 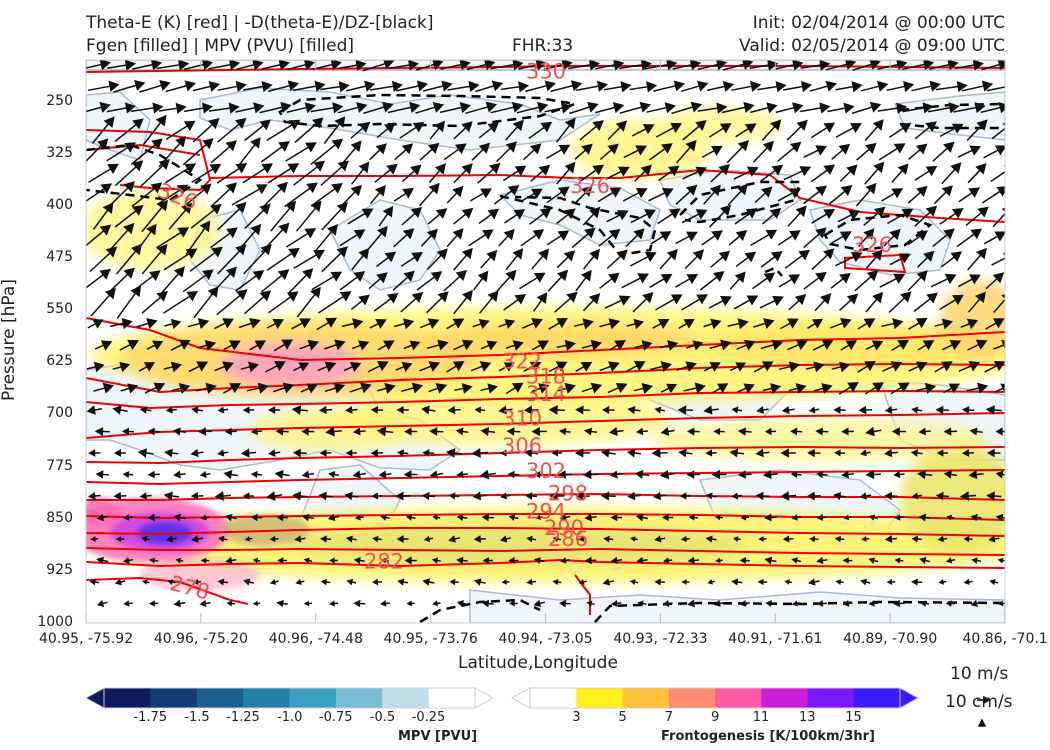 What do you see at coordinates (313, 698) in the screenshot?
I see `colorbar-swatch` at bounding box center [313, 698].